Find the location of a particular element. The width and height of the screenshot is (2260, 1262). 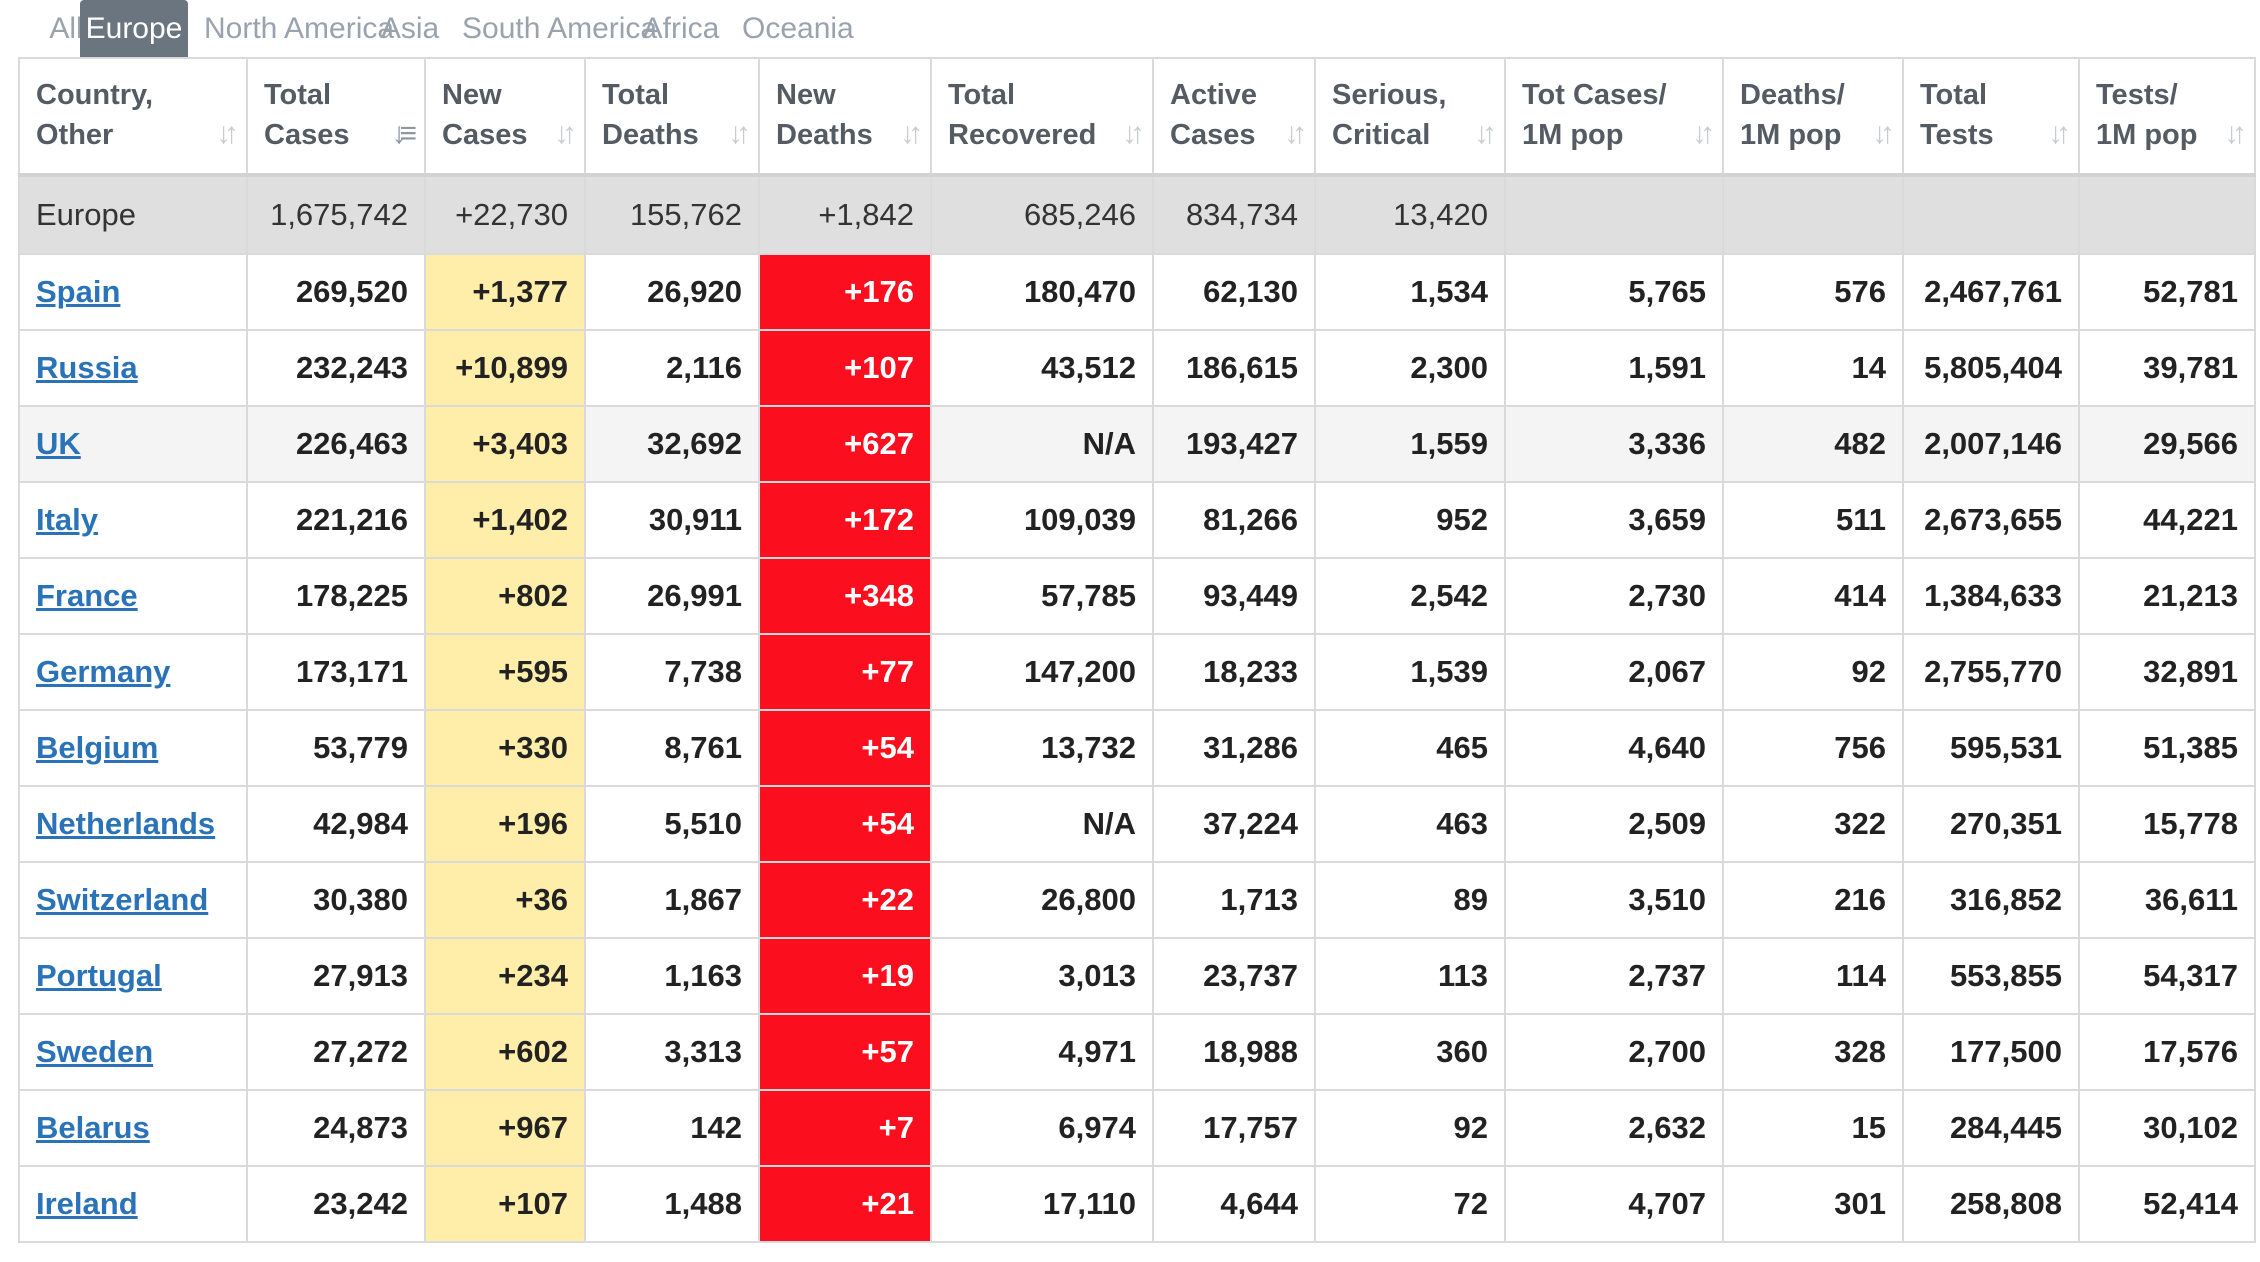

cell-tests-per-1m: 29,566 is located at coordinates (2167, 444).